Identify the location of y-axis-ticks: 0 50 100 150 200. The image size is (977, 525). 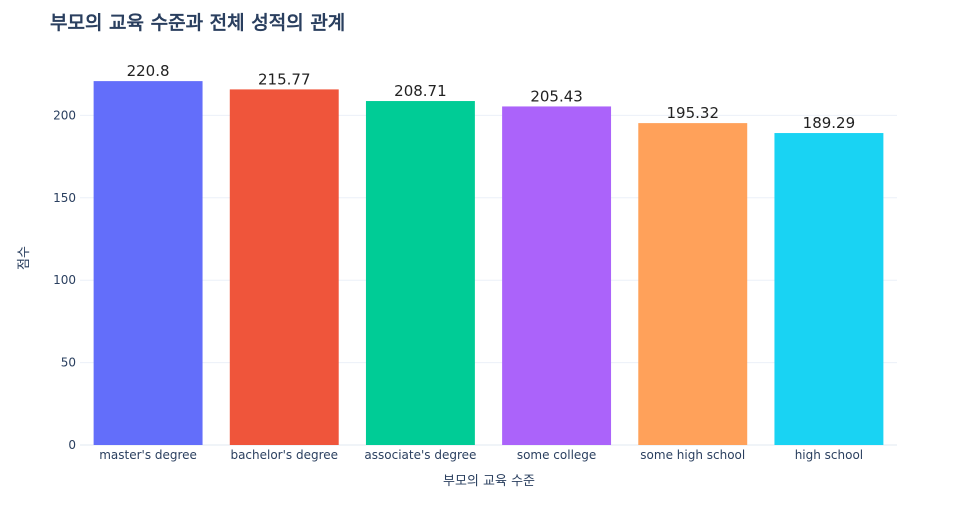
(64, 280).